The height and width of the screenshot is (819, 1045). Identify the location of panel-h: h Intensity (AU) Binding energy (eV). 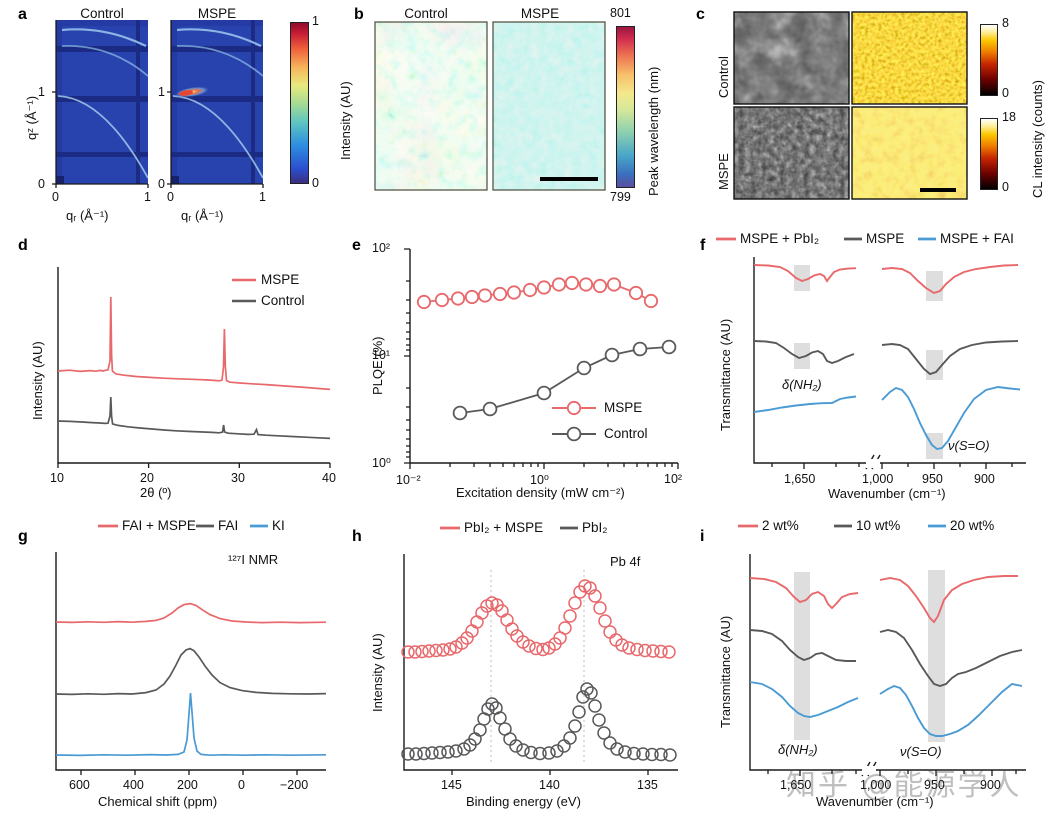
(522, 665).